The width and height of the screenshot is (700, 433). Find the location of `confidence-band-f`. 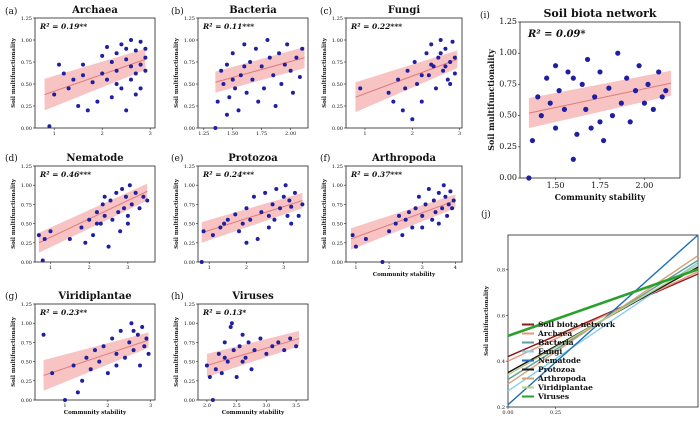

confidence-band-f is located at coordinates (403, 222).